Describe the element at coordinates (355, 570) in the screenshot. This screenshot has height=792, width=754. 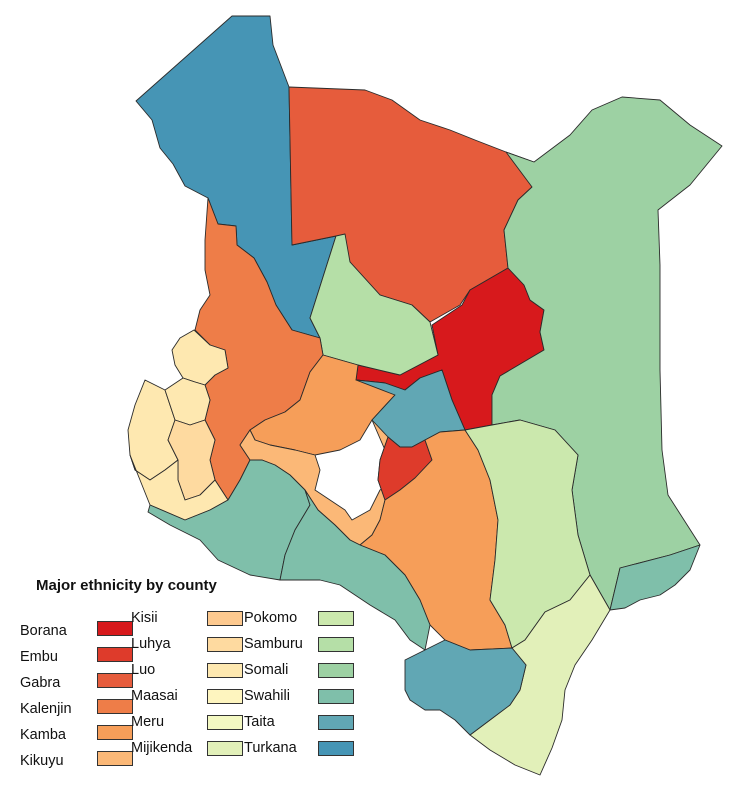
I see `county-swahili2` at that location.